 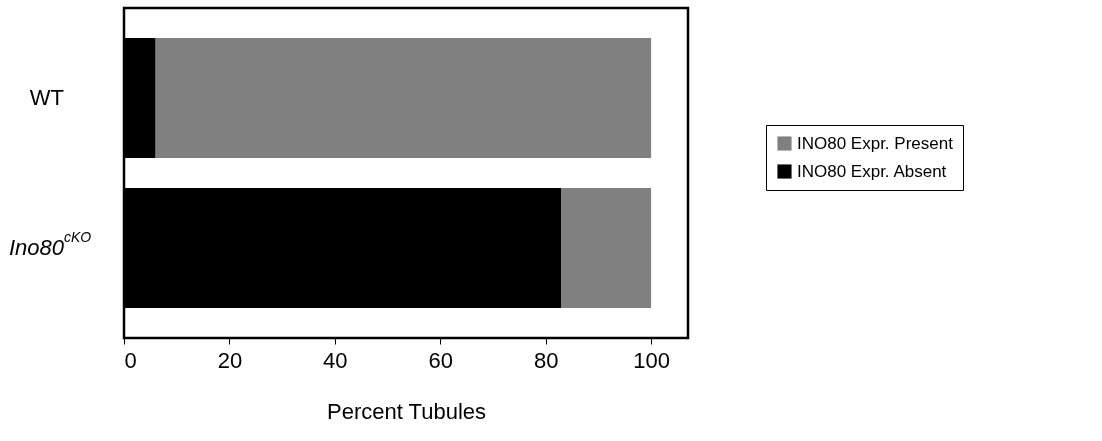 I want to click on x-tick-label: 0, so click(x=130, y=360).